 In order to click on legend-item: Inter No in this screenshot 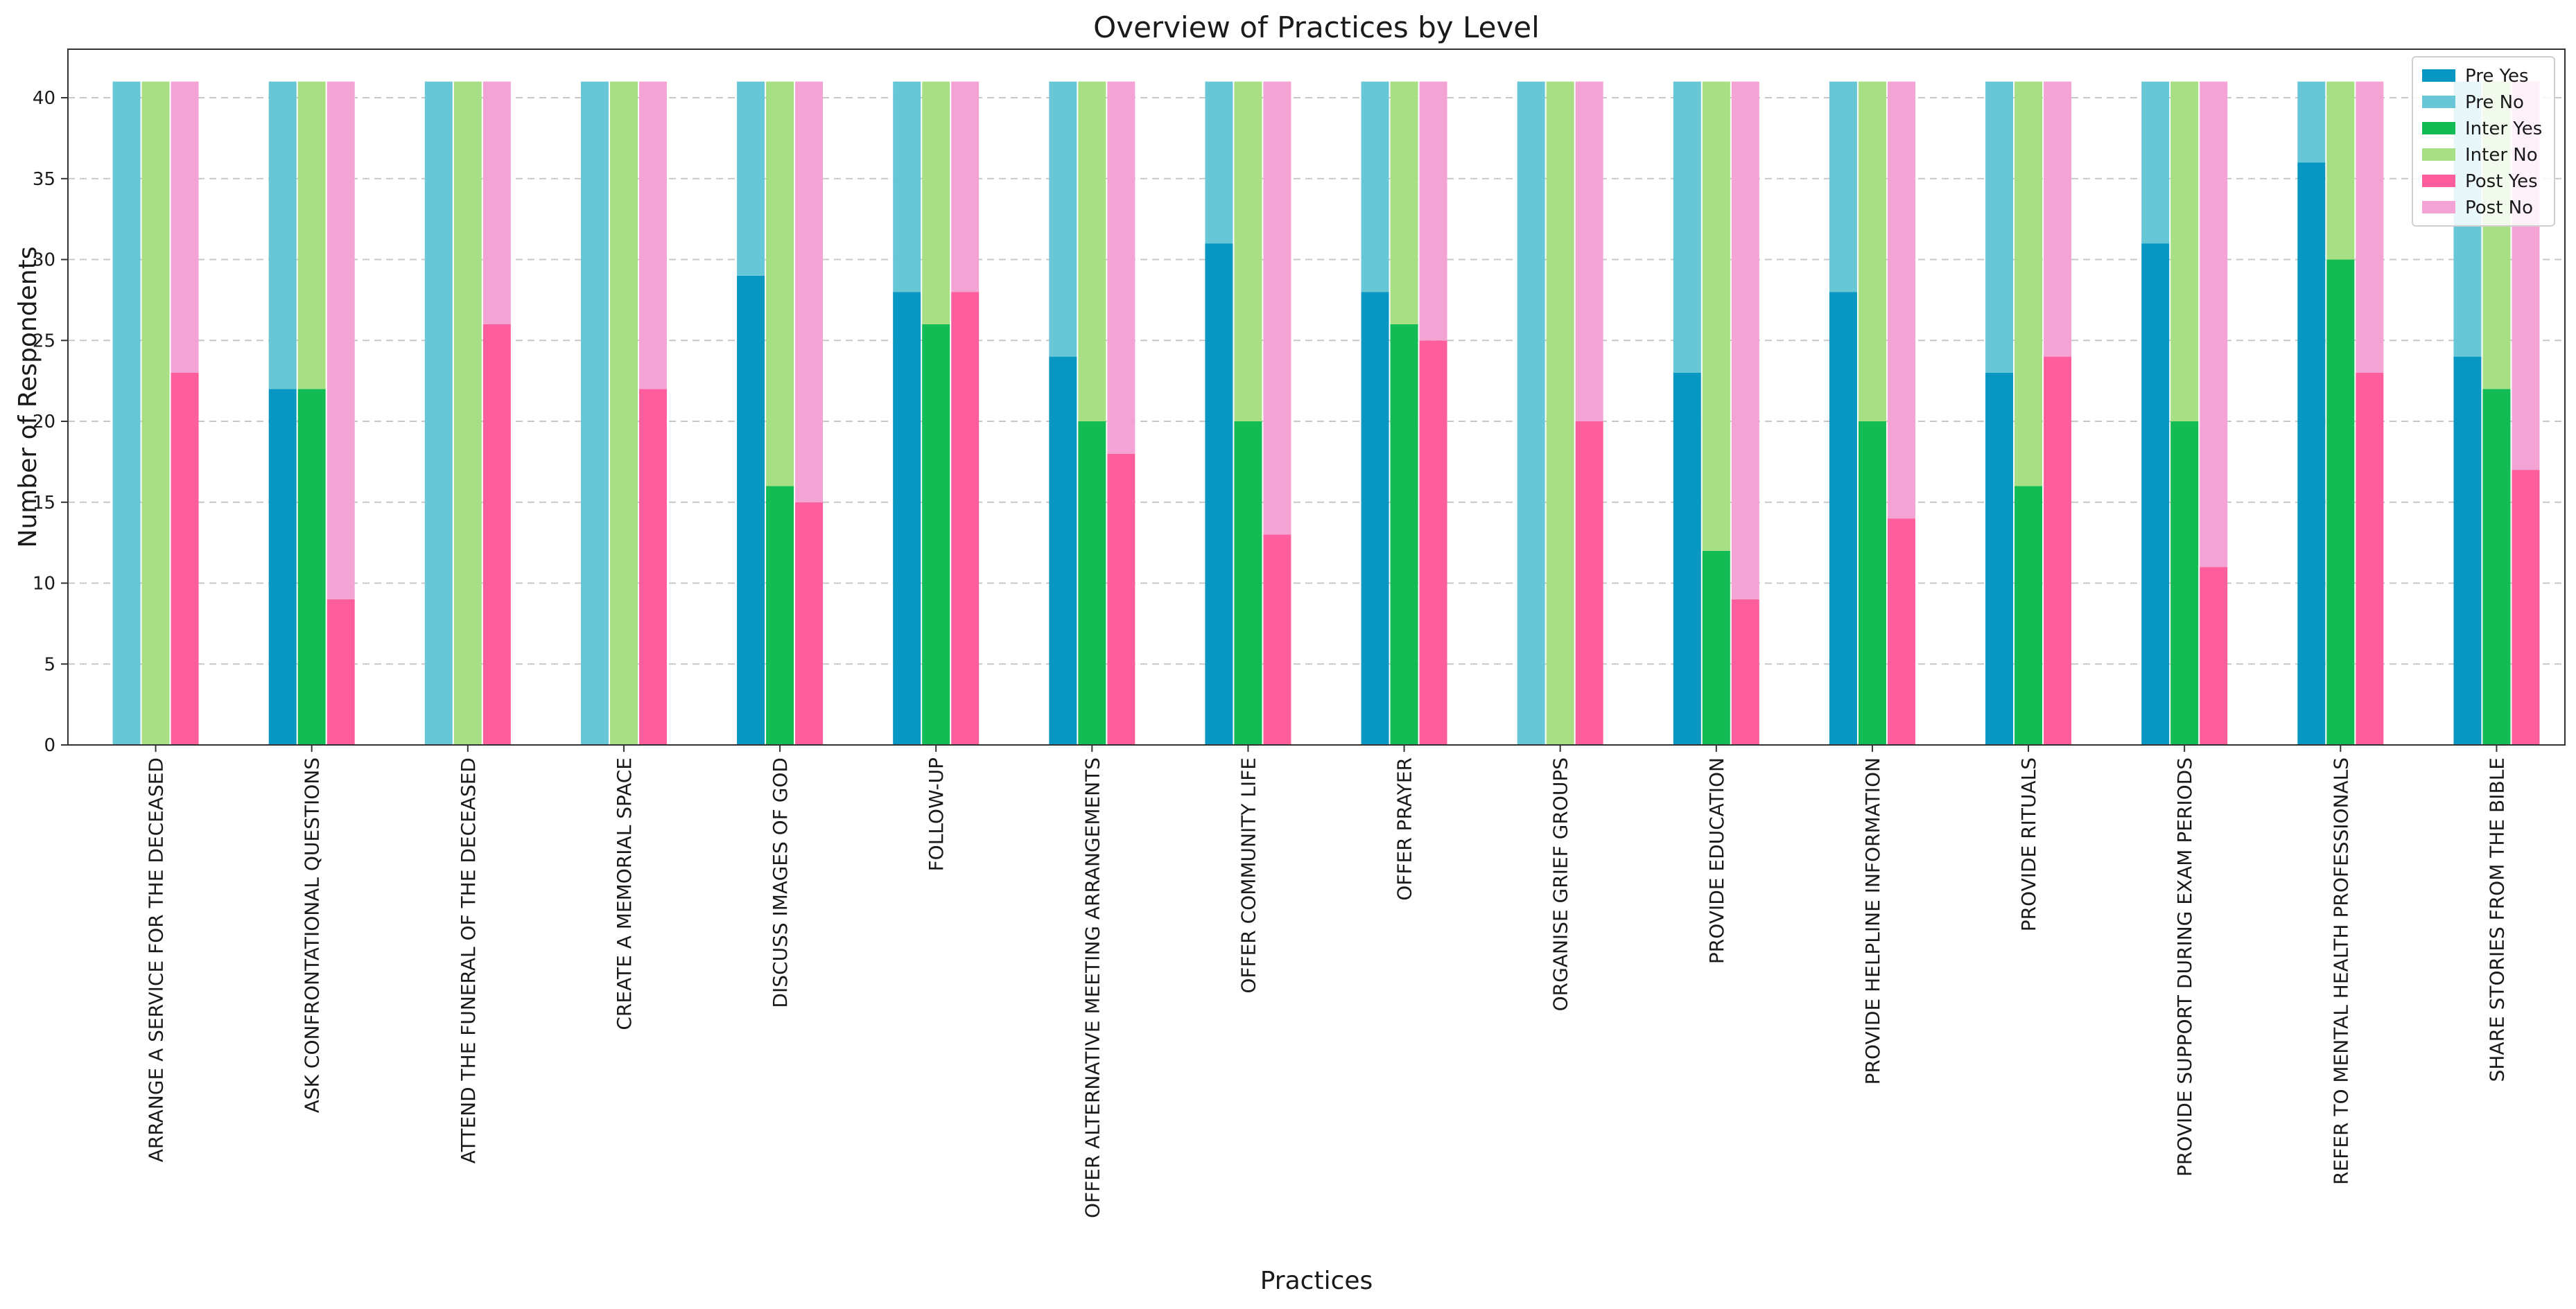, I will do `click(2480, 155)`.